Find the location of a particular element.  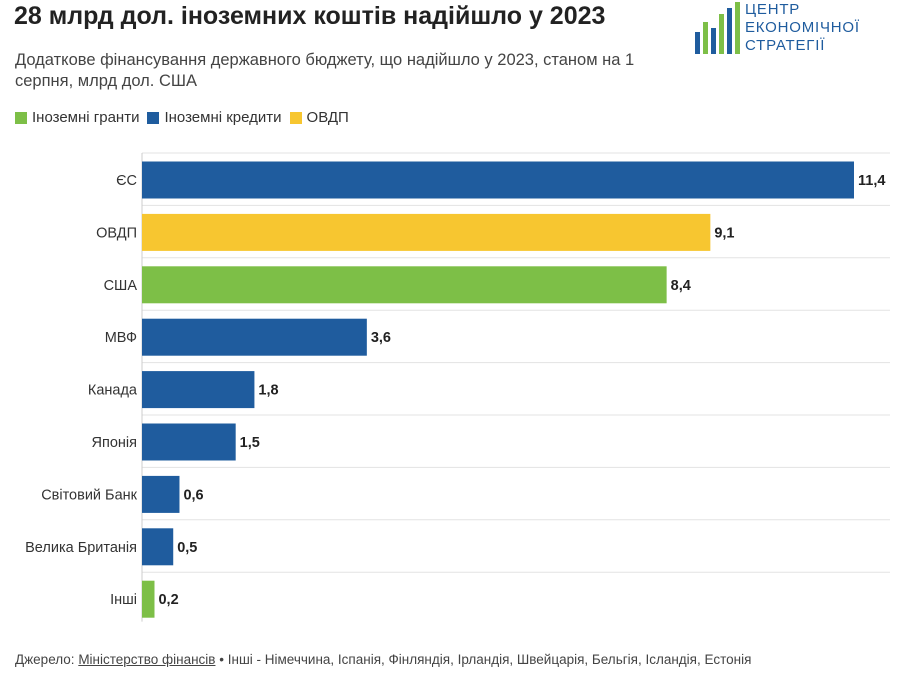

category-label: Інші is located at coordinates (123, 600).